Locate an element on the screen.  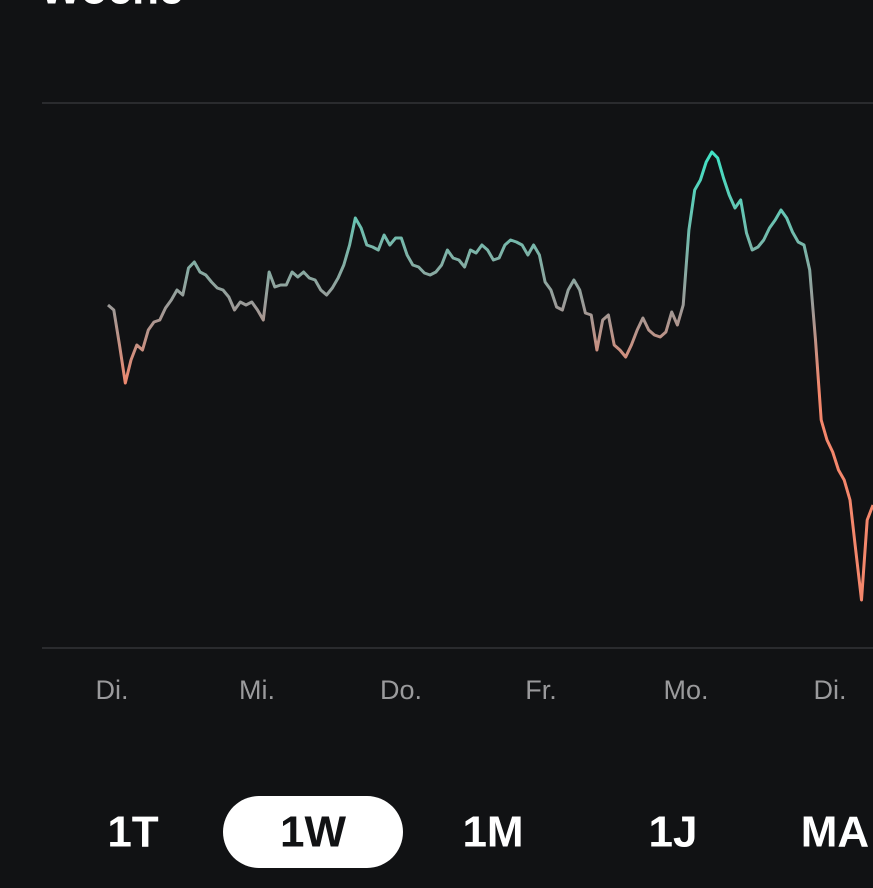
x-tick-label: Fr. is located at coordinates (541, 690).